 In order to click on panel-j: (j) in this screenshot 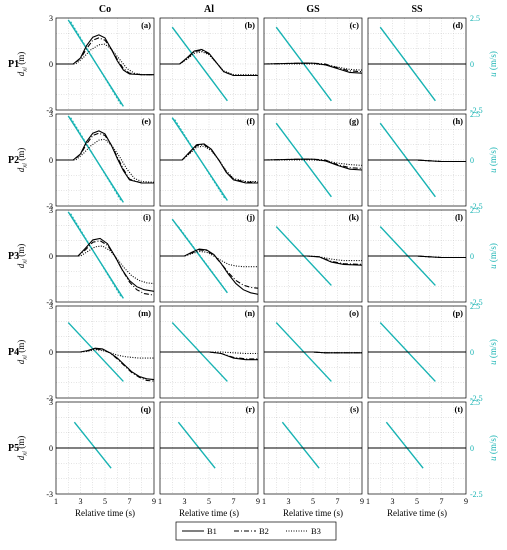, I will do `click(209, 256)`.